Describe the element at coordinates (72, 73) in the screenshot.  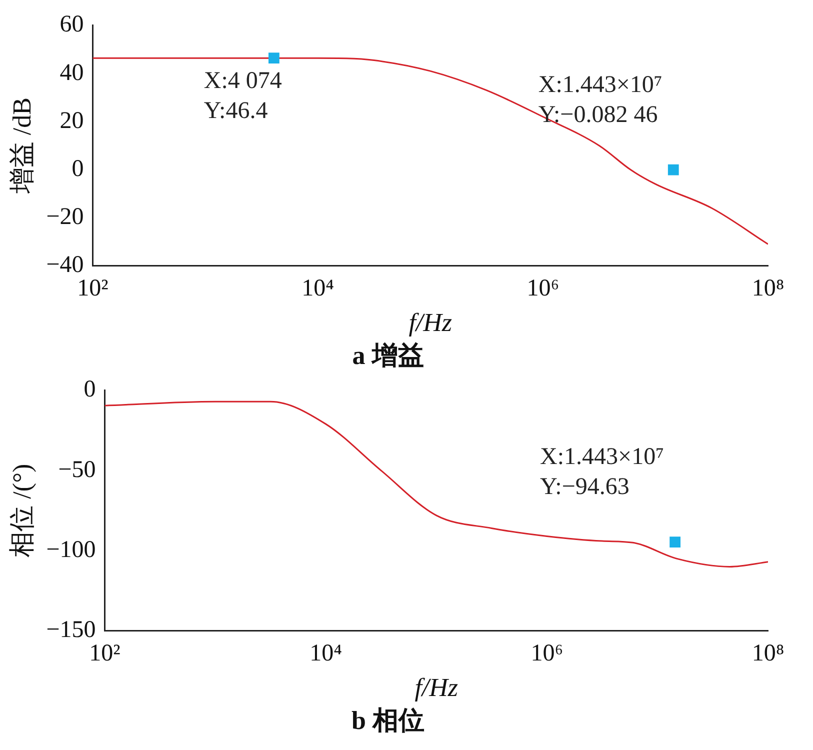
I see `y-tick-label: 40` at that location.